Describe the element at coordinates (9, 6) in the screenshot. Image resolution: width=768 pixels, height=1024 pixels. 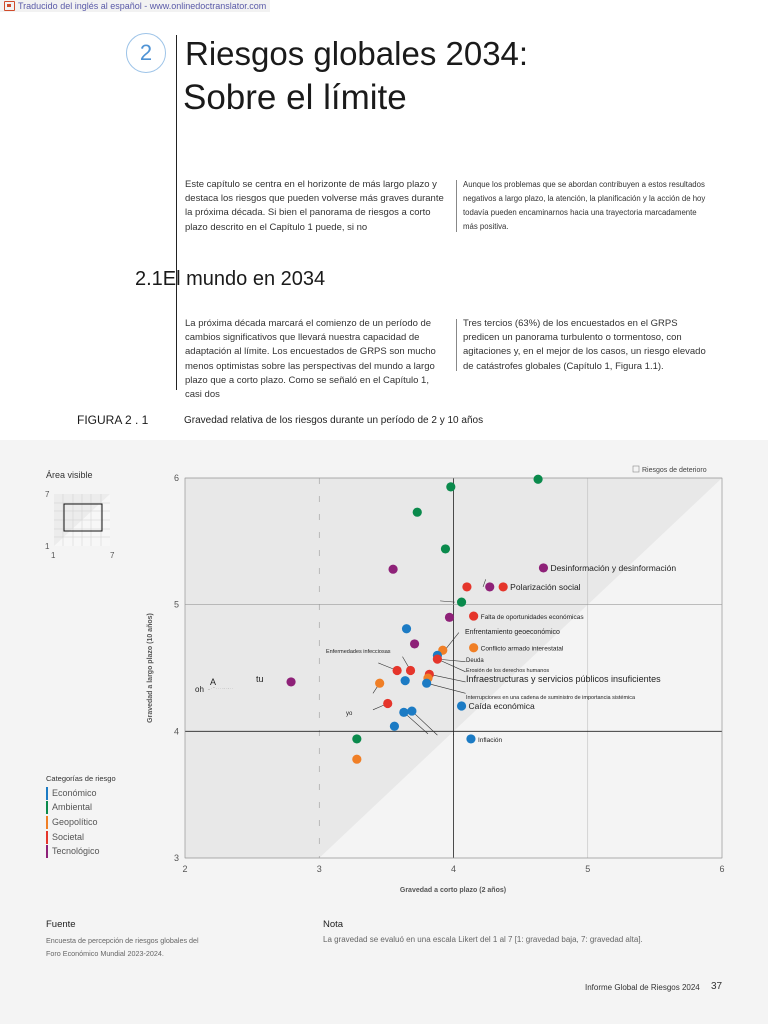
I see `translator-icon` at that location.